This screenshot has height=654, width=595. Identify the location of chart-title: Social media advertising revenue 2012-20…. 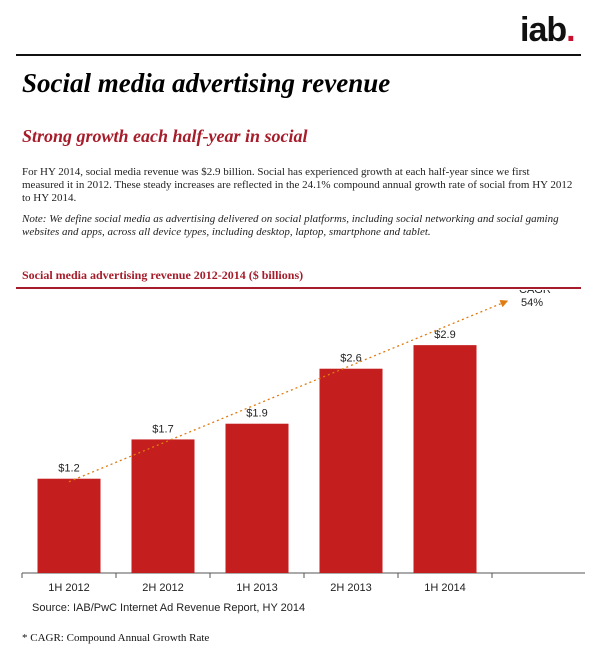
(163, 275).